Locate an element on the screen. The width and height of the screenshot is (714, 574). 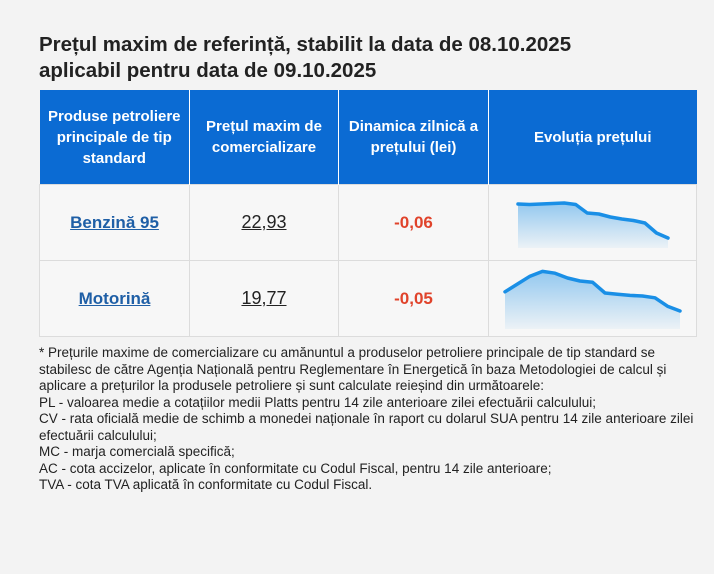
daily-change-value: -0,05 is located at coordinates (413, 298).